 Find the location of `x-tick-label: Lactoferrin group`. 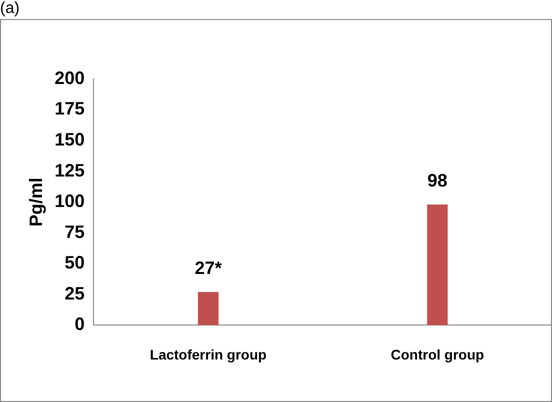

x-tick-label: Lactoferrin group is located at coordinates (208, 354).